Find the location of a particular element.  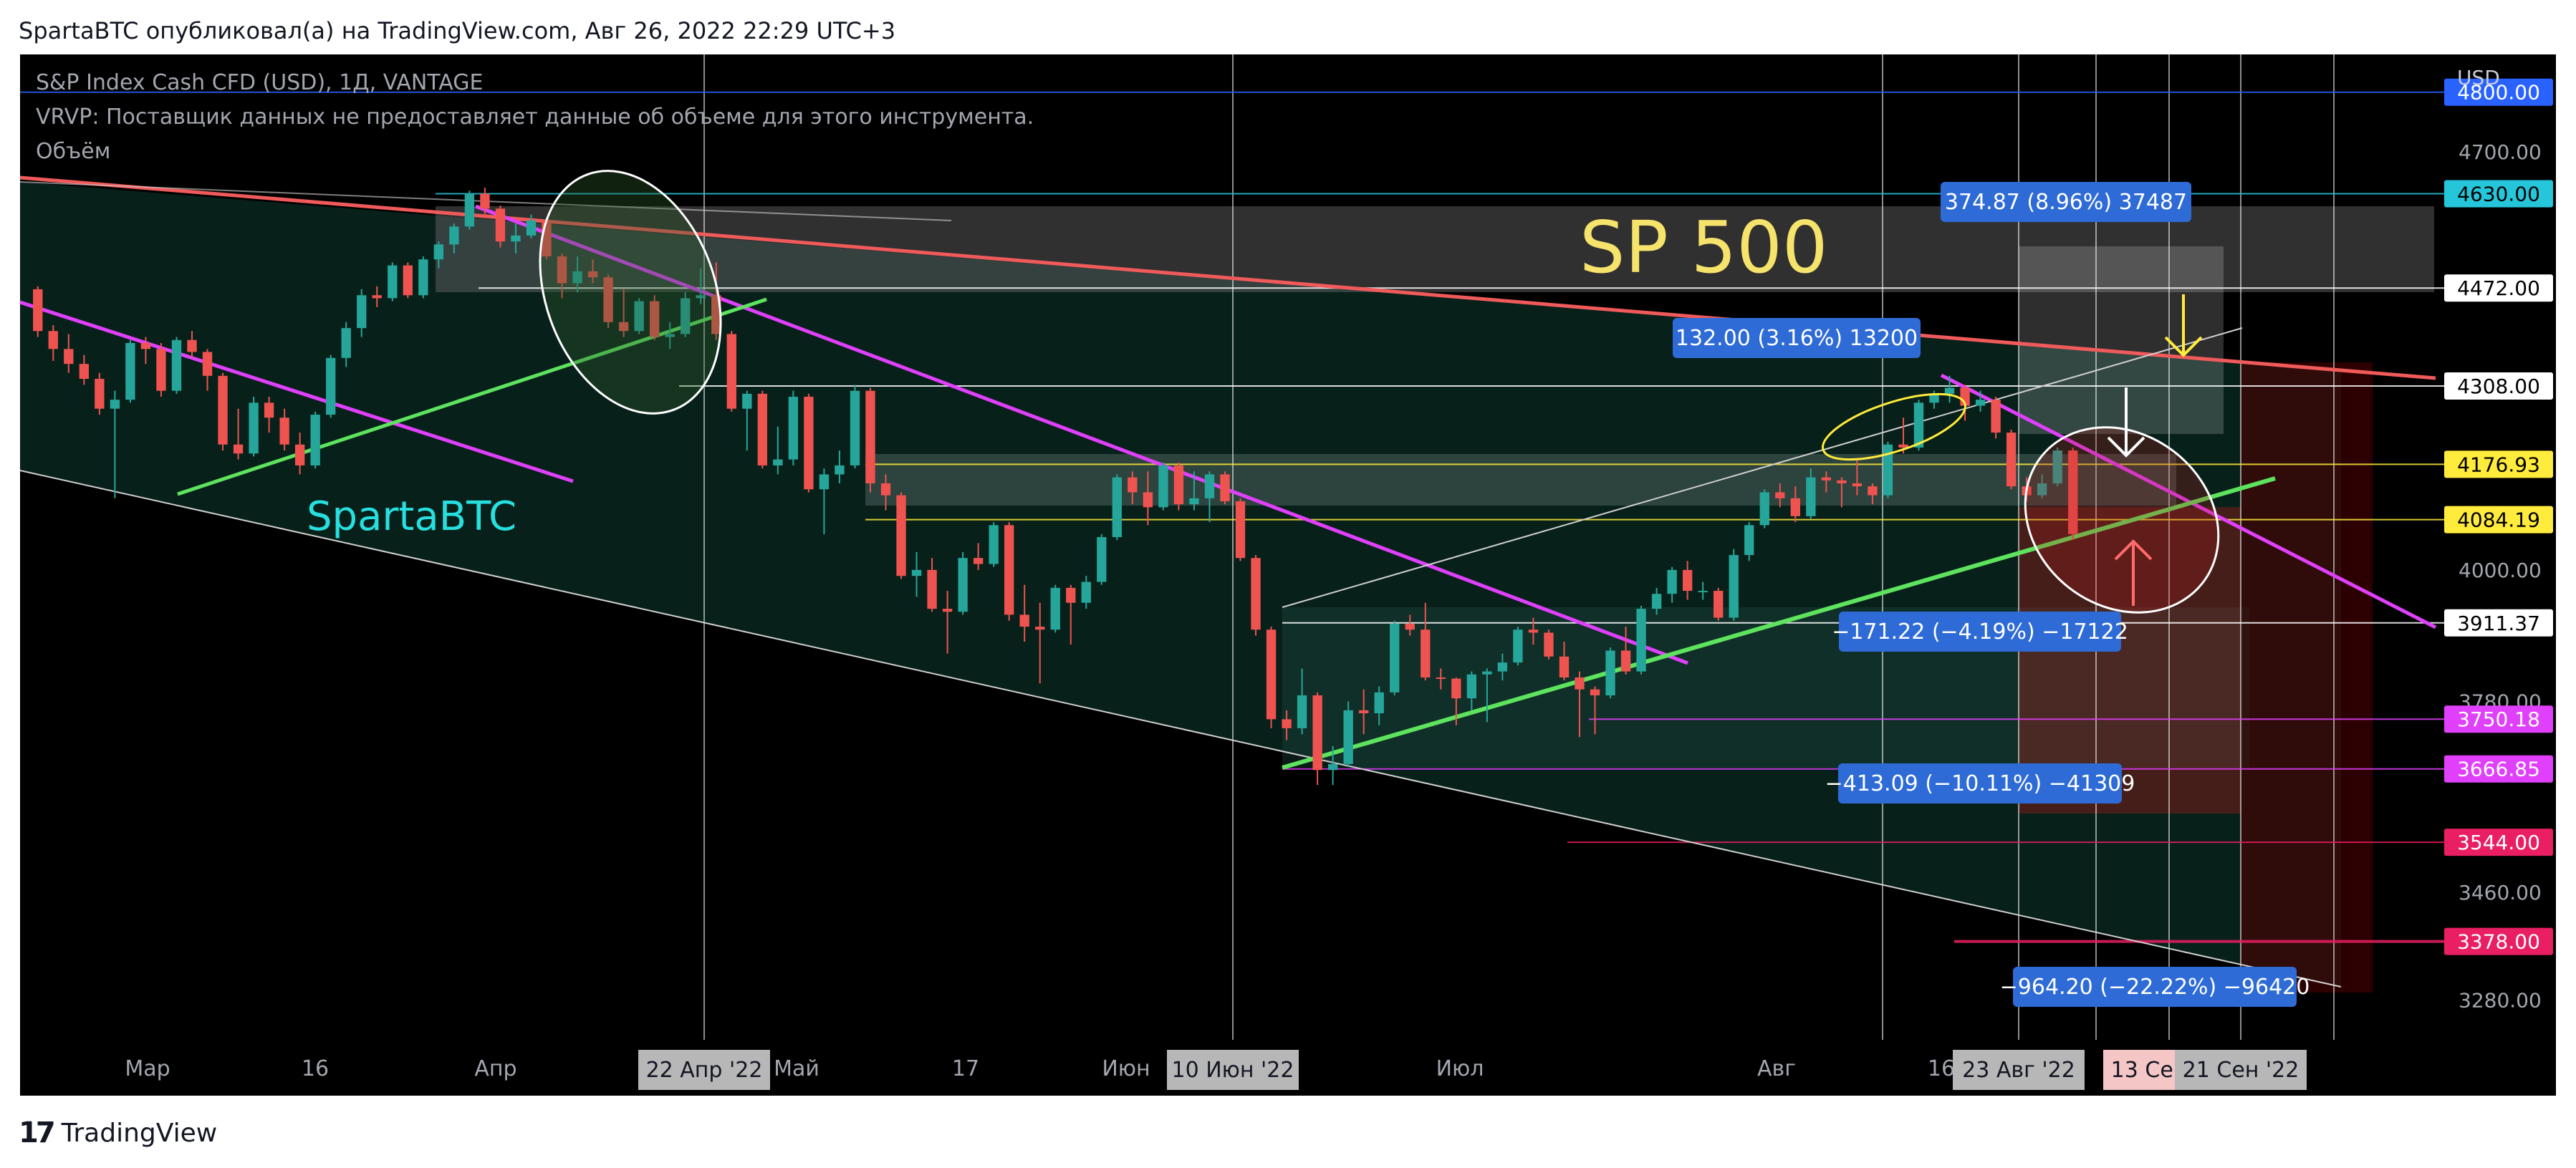

price-tick-label: 3460.00 is located at coordinates (2500, 892).